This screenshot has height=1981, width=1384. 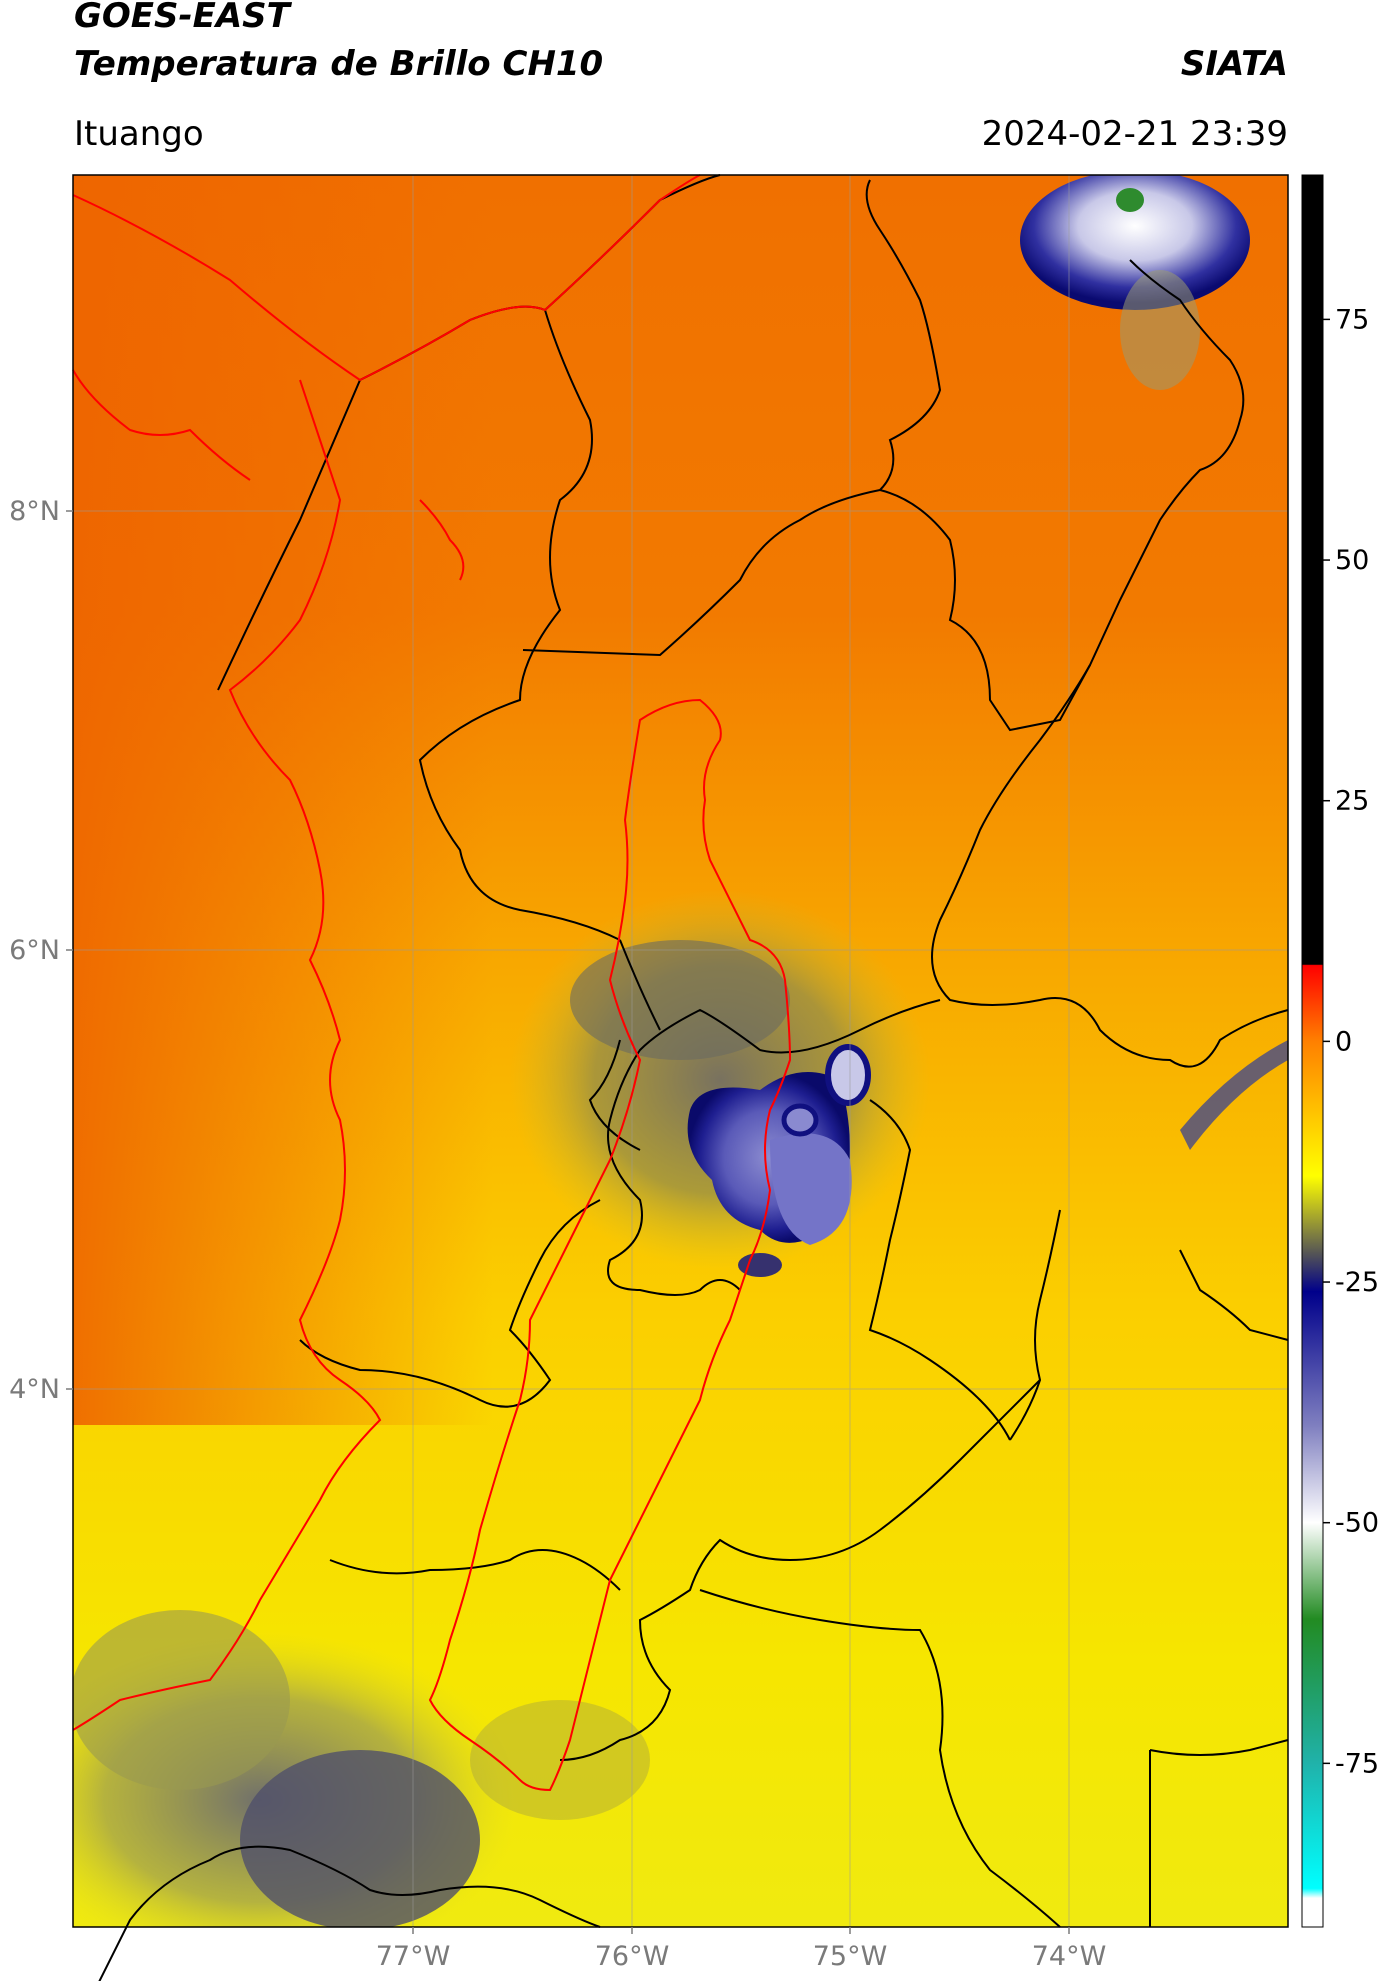 I want to click on colorbar: 75 50 25 0 -25 -50 -75, so click(x=1340, y=1051).